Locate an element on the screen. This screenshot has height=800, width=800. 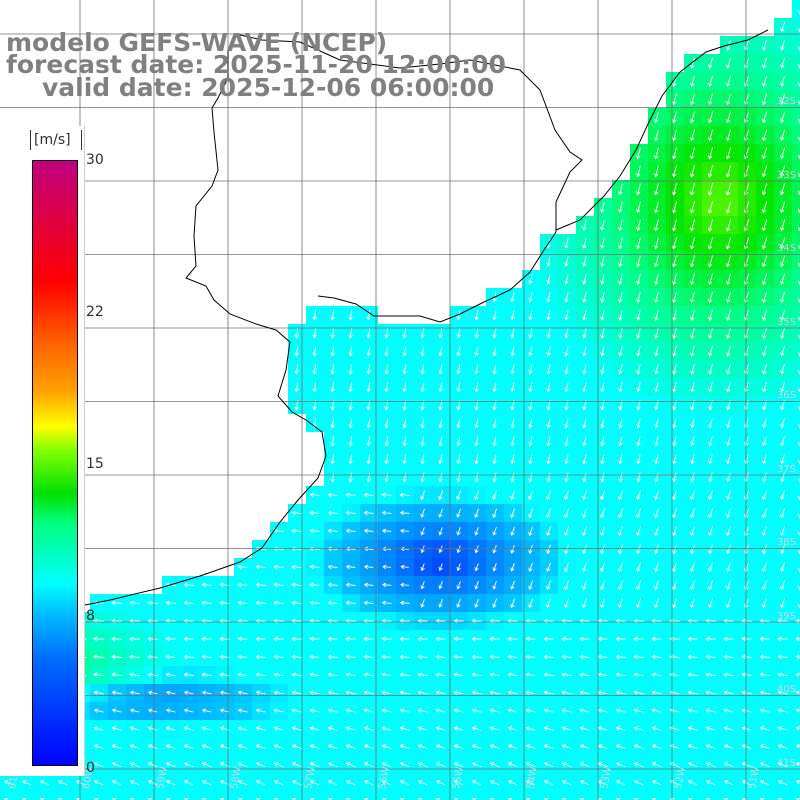
colorbar-tick-8: 8 is located at coordinates (90, 616).